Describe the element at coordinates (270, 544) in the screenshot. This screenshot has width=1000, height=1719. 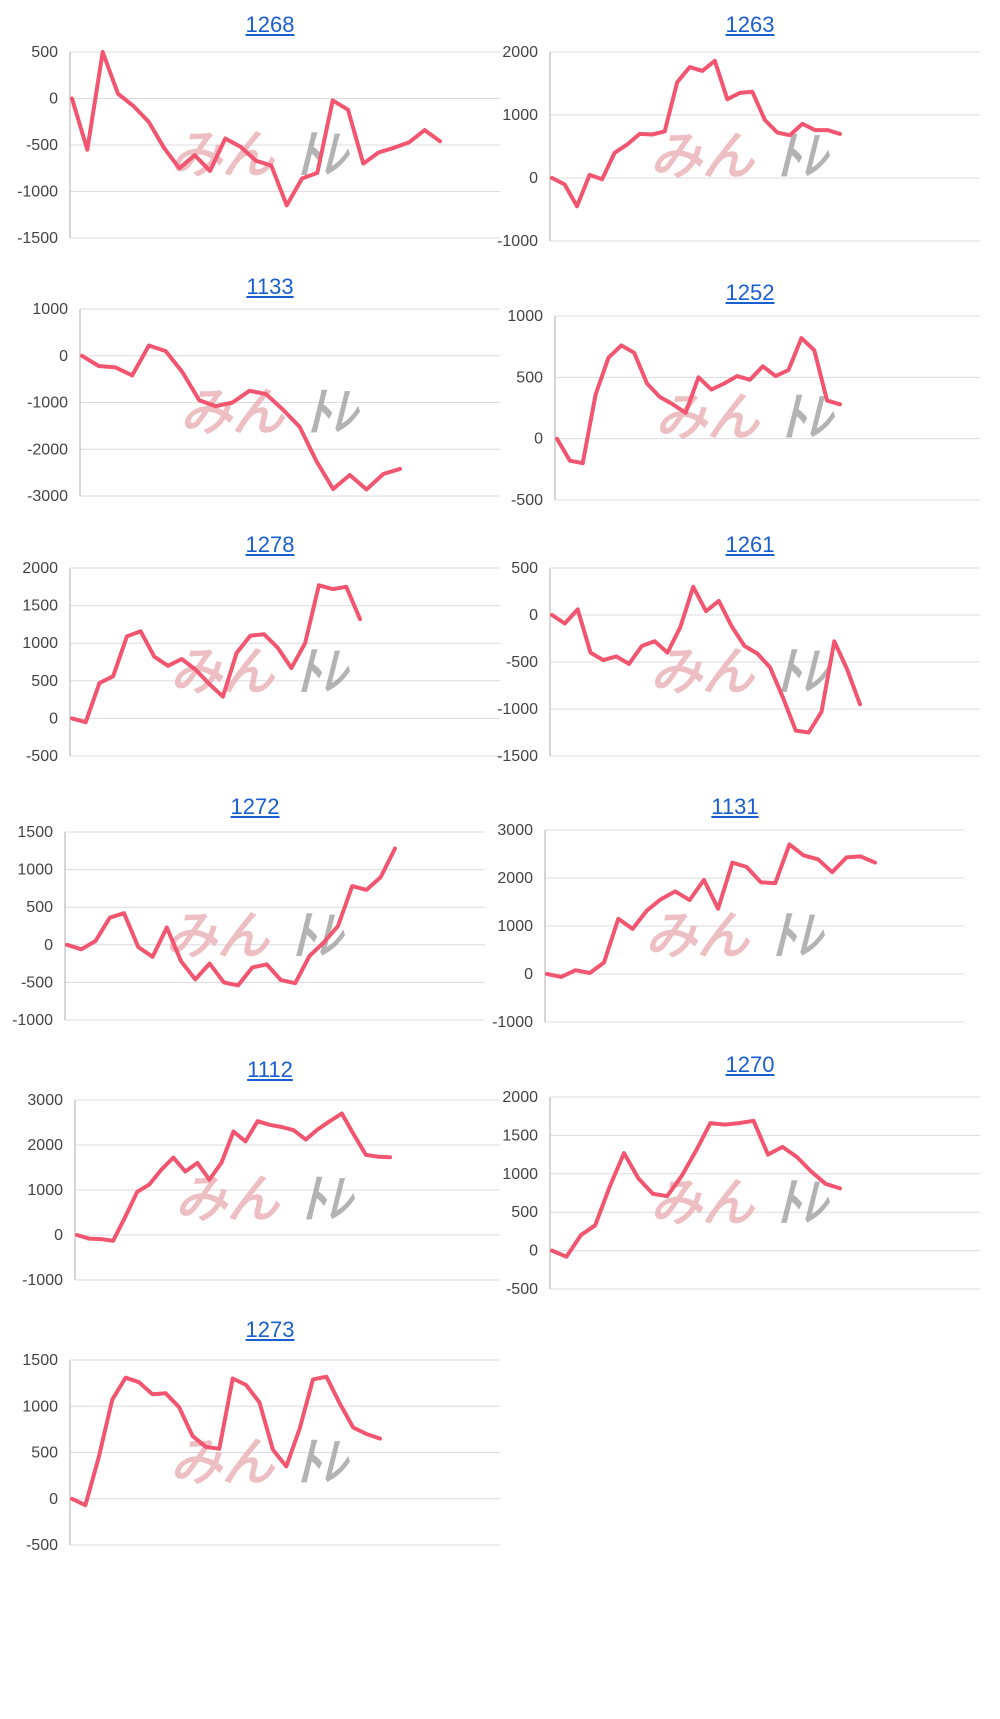
I see `chart-title-link: 1278` at that location.